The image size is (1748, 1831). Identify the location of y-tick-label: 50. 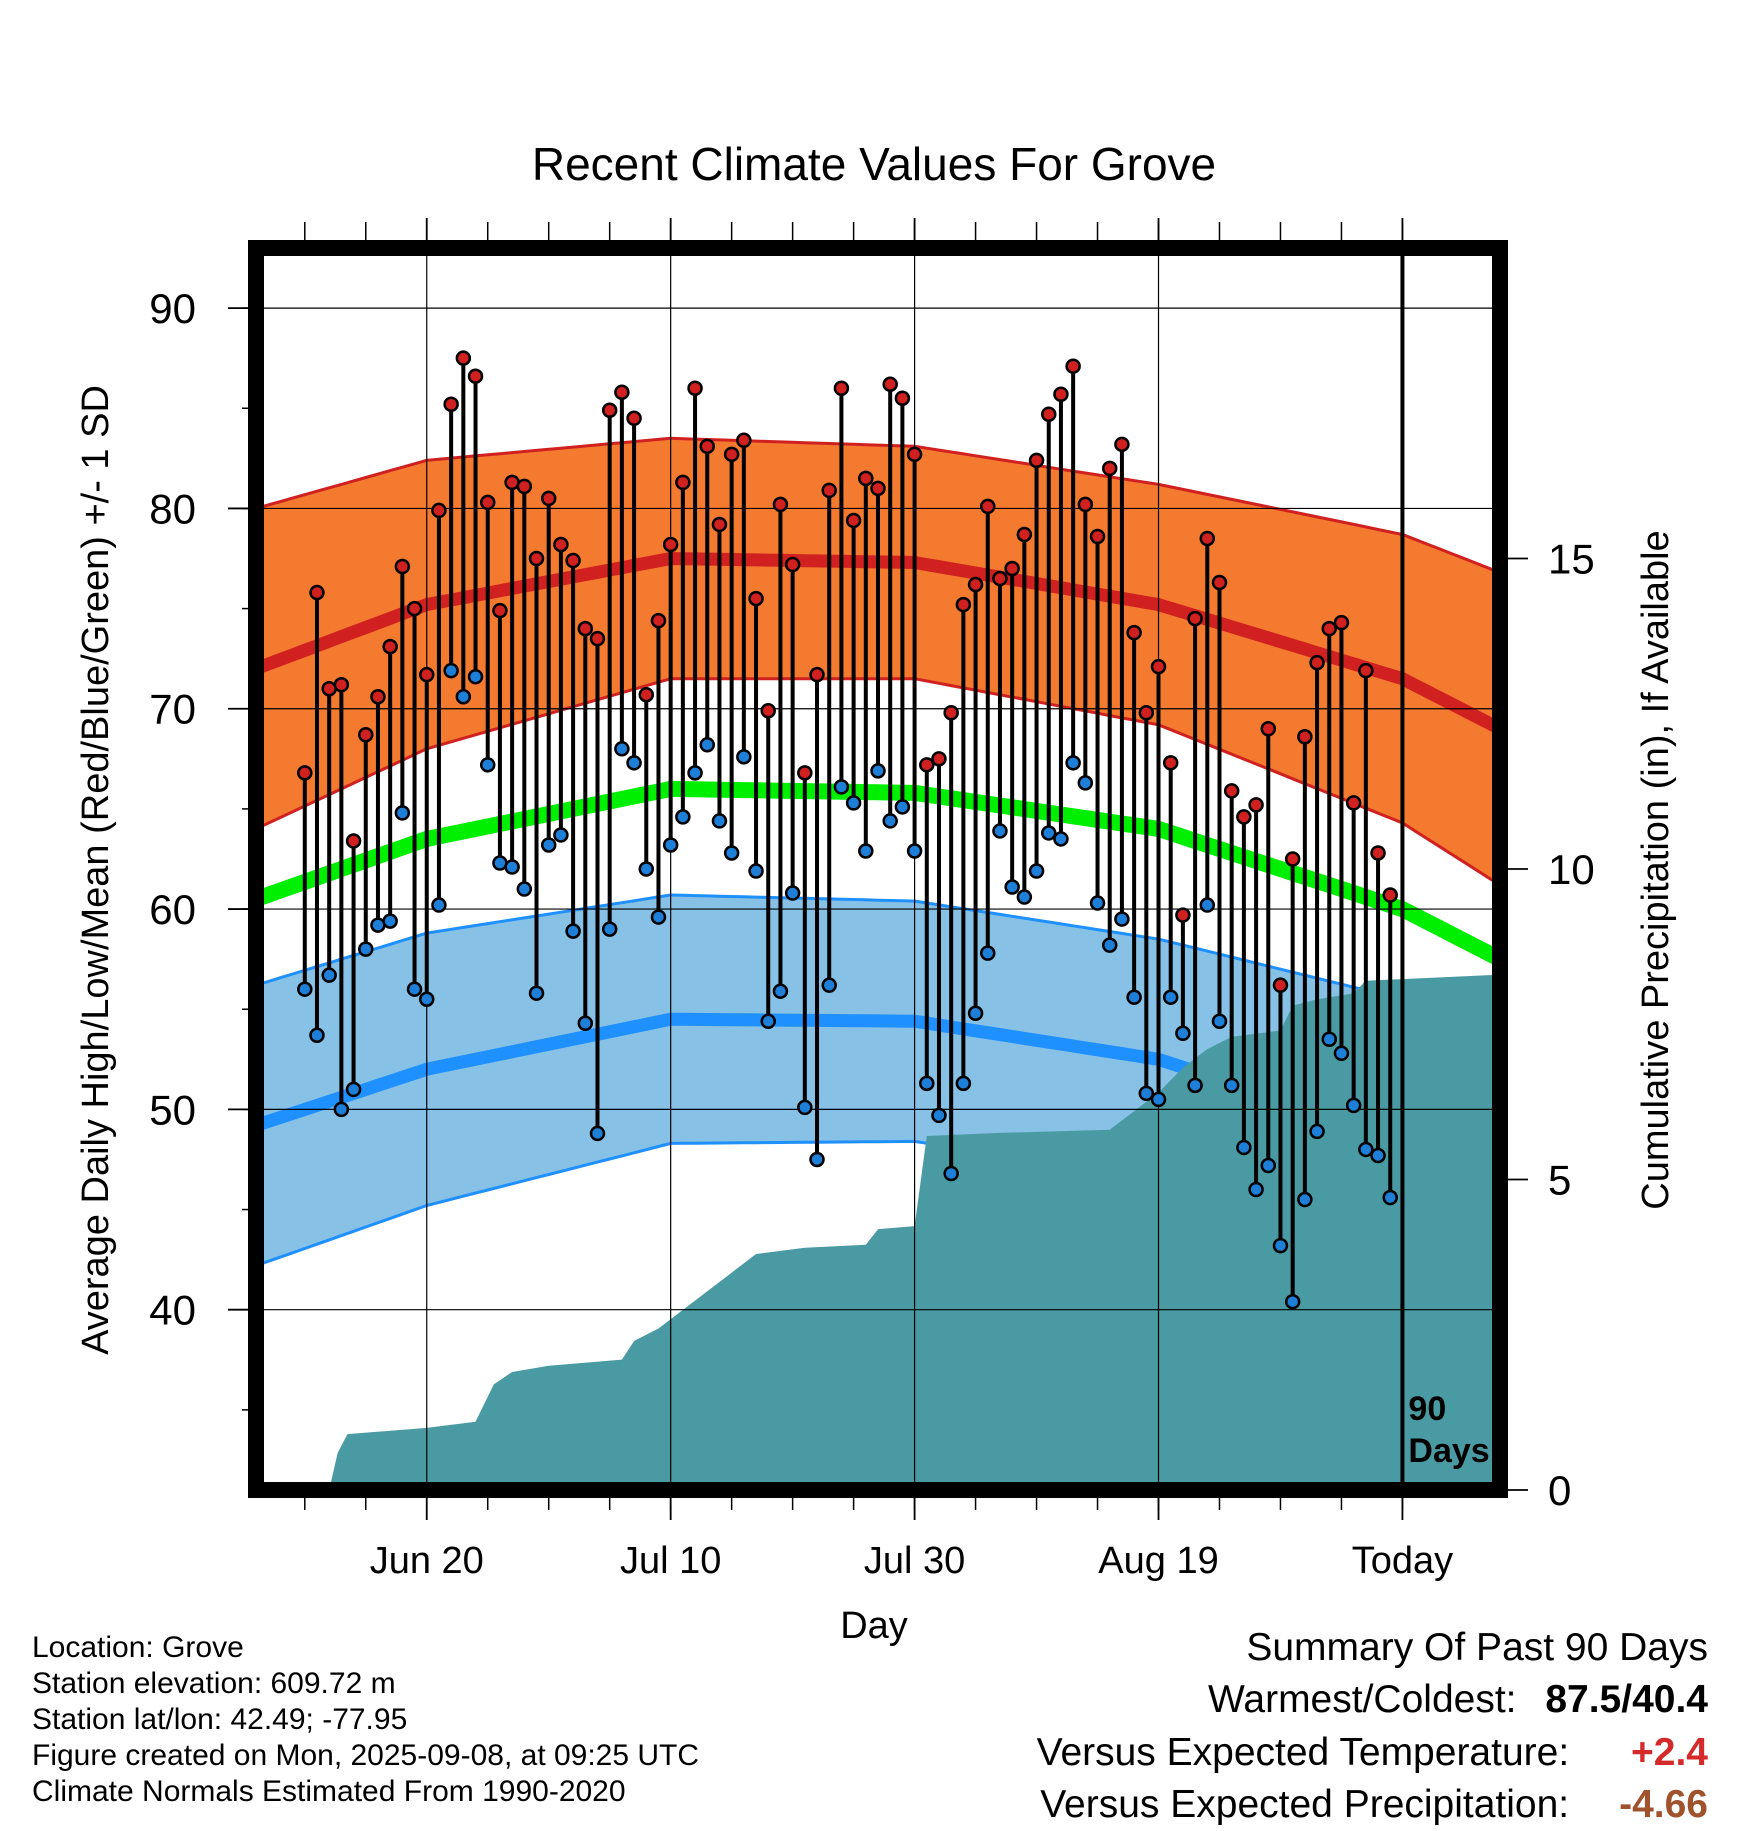
(172, 1109).